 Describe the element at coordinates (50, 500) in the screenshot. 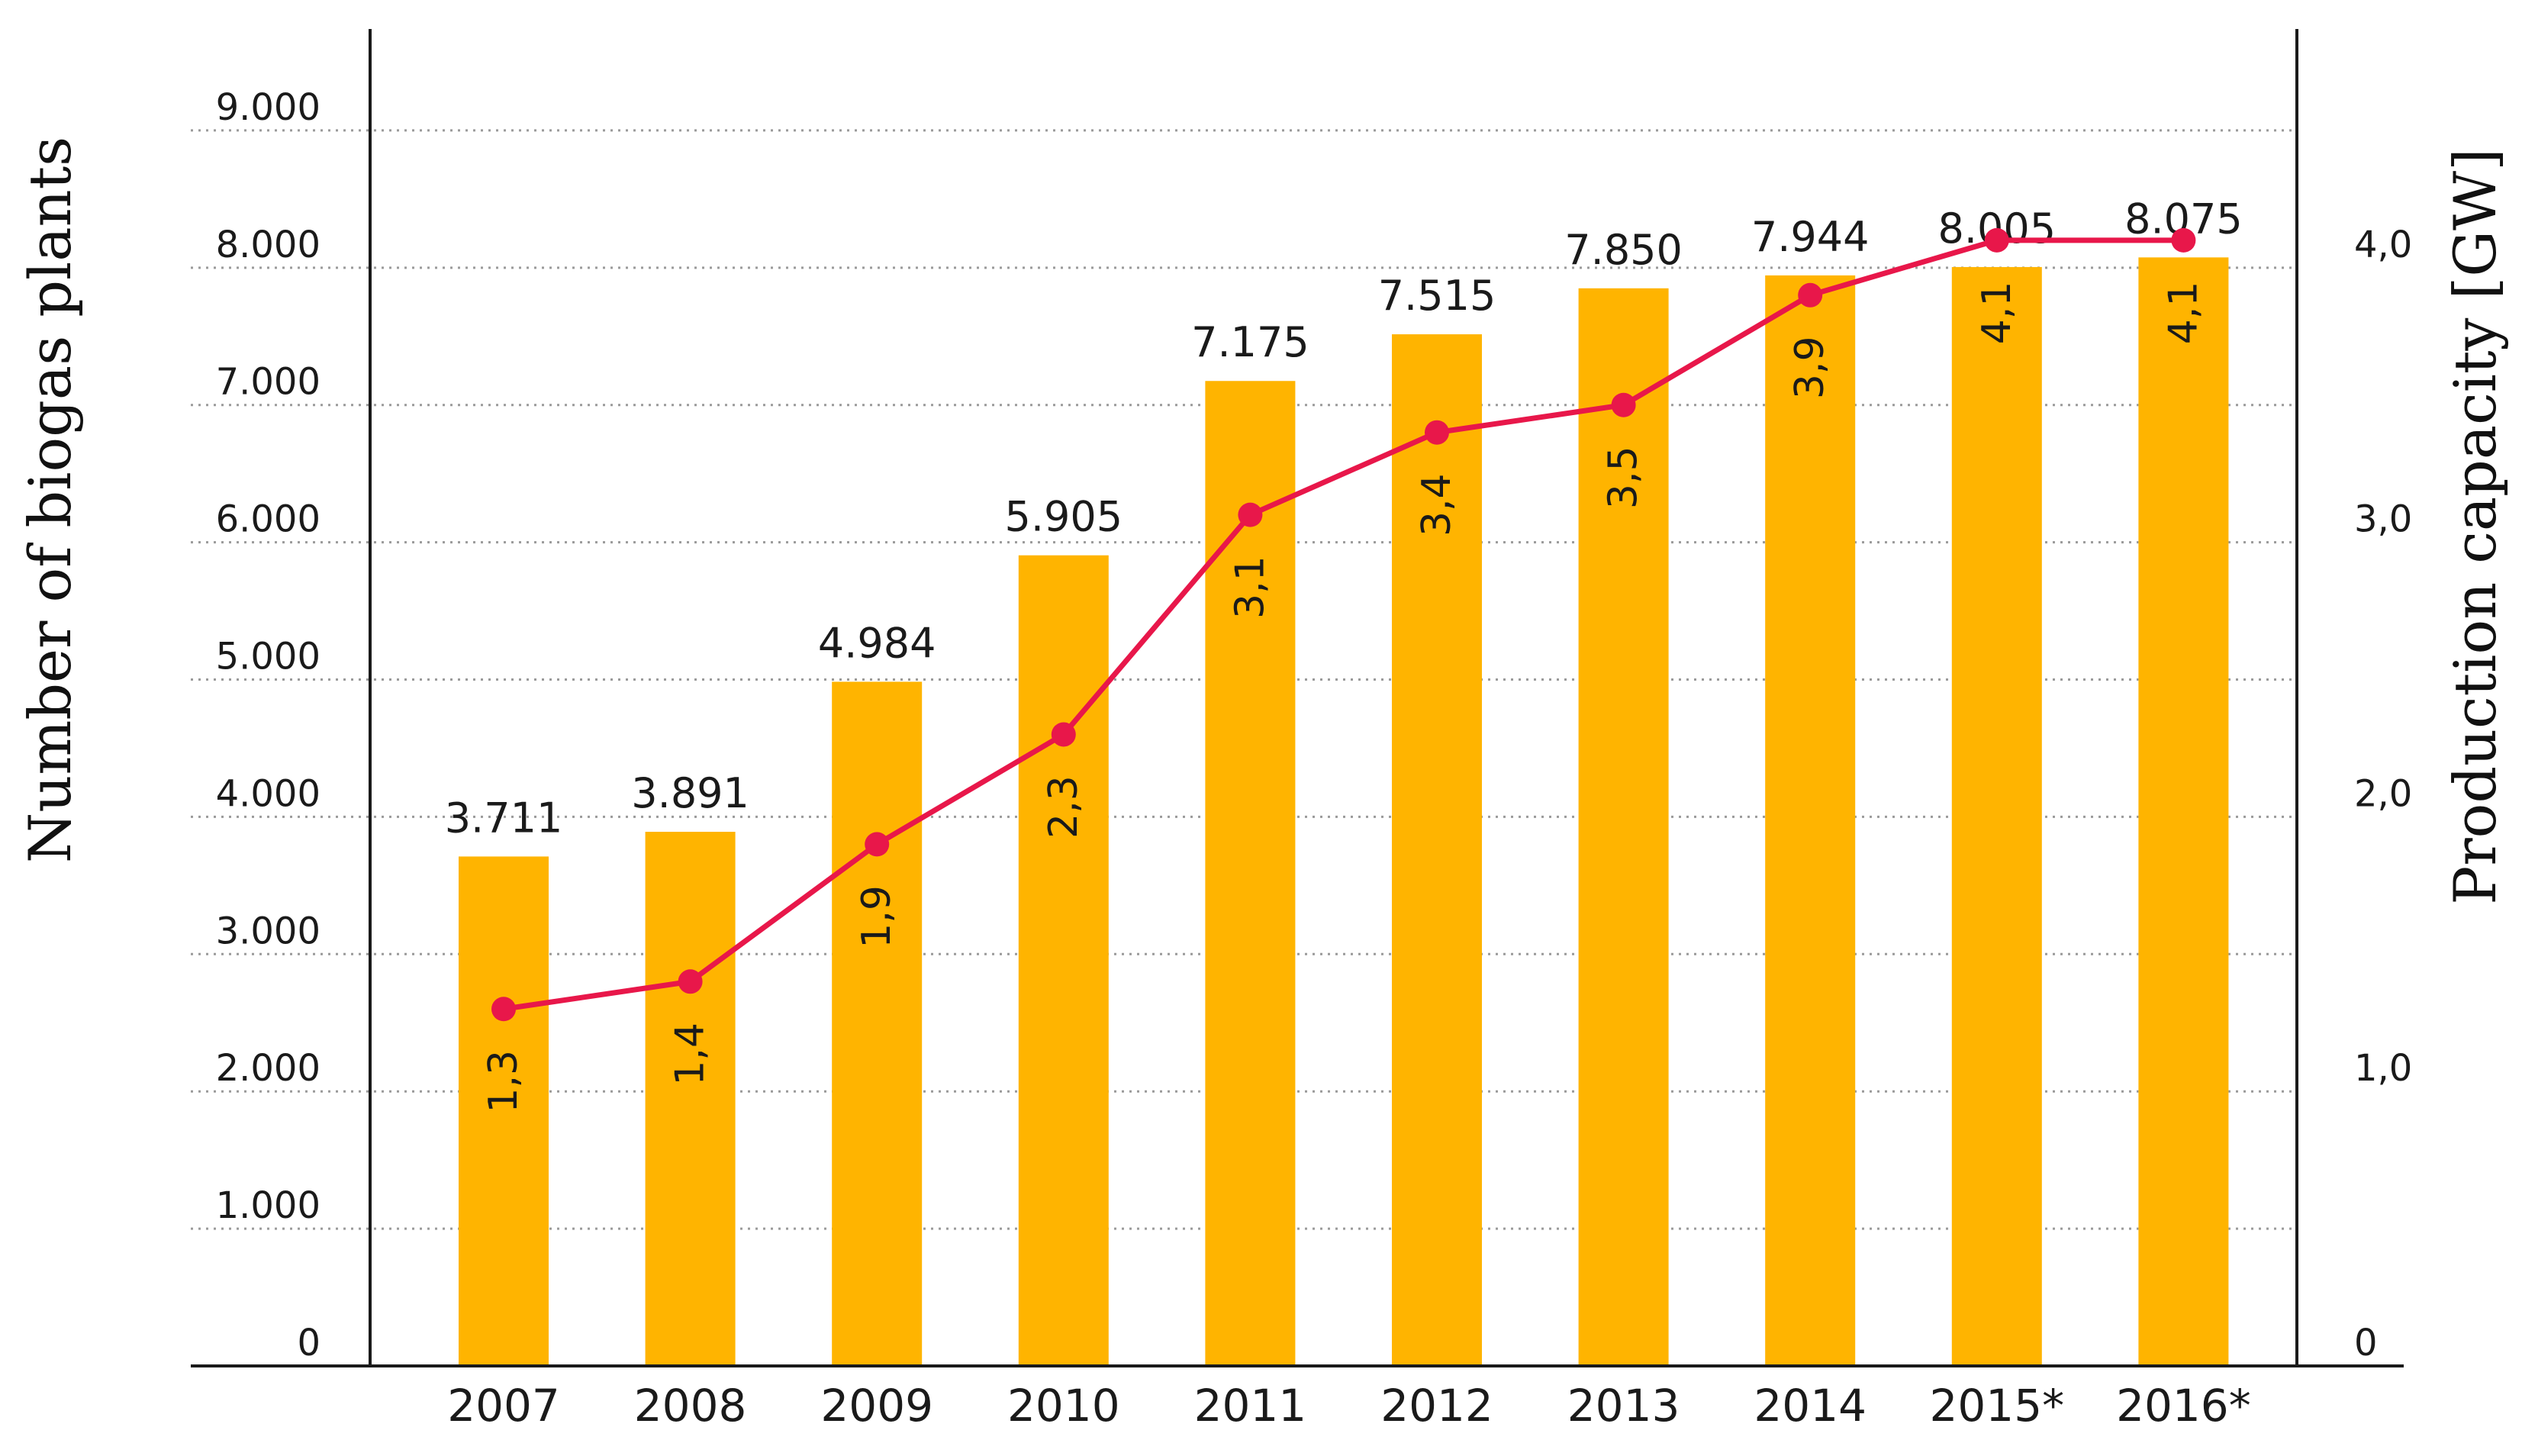

I see `y-axis-title-left: Number of biogas plants` at that location.